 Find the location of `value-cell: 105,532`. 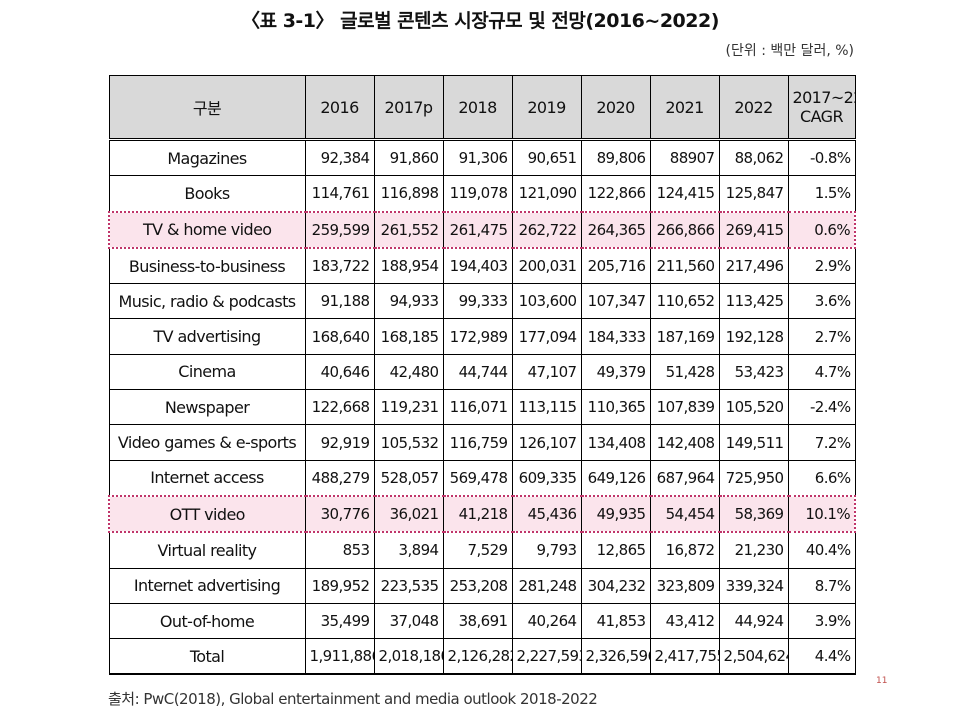

value-cell: 105,532 is located at coordinates (408, 442).